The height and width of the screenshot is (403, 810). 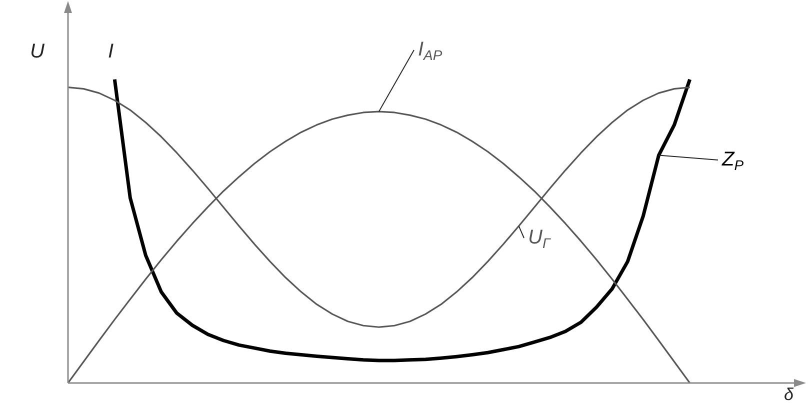 I want to click on text: I, so click(x=111, y=51).